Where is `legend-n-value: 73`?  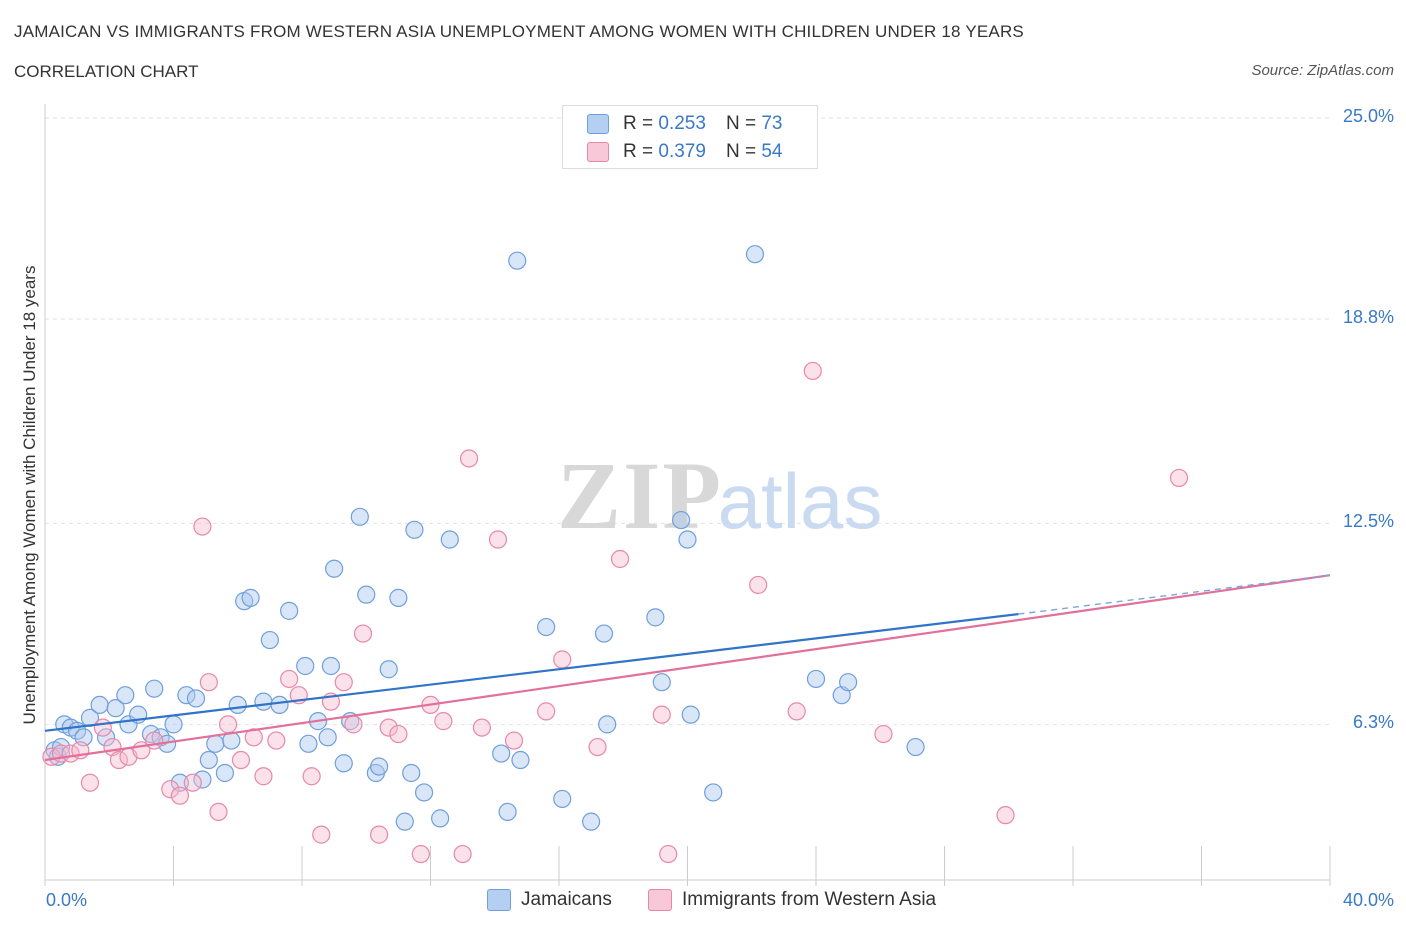 legend-n-value: 73 is located at coordinates (772, 123).